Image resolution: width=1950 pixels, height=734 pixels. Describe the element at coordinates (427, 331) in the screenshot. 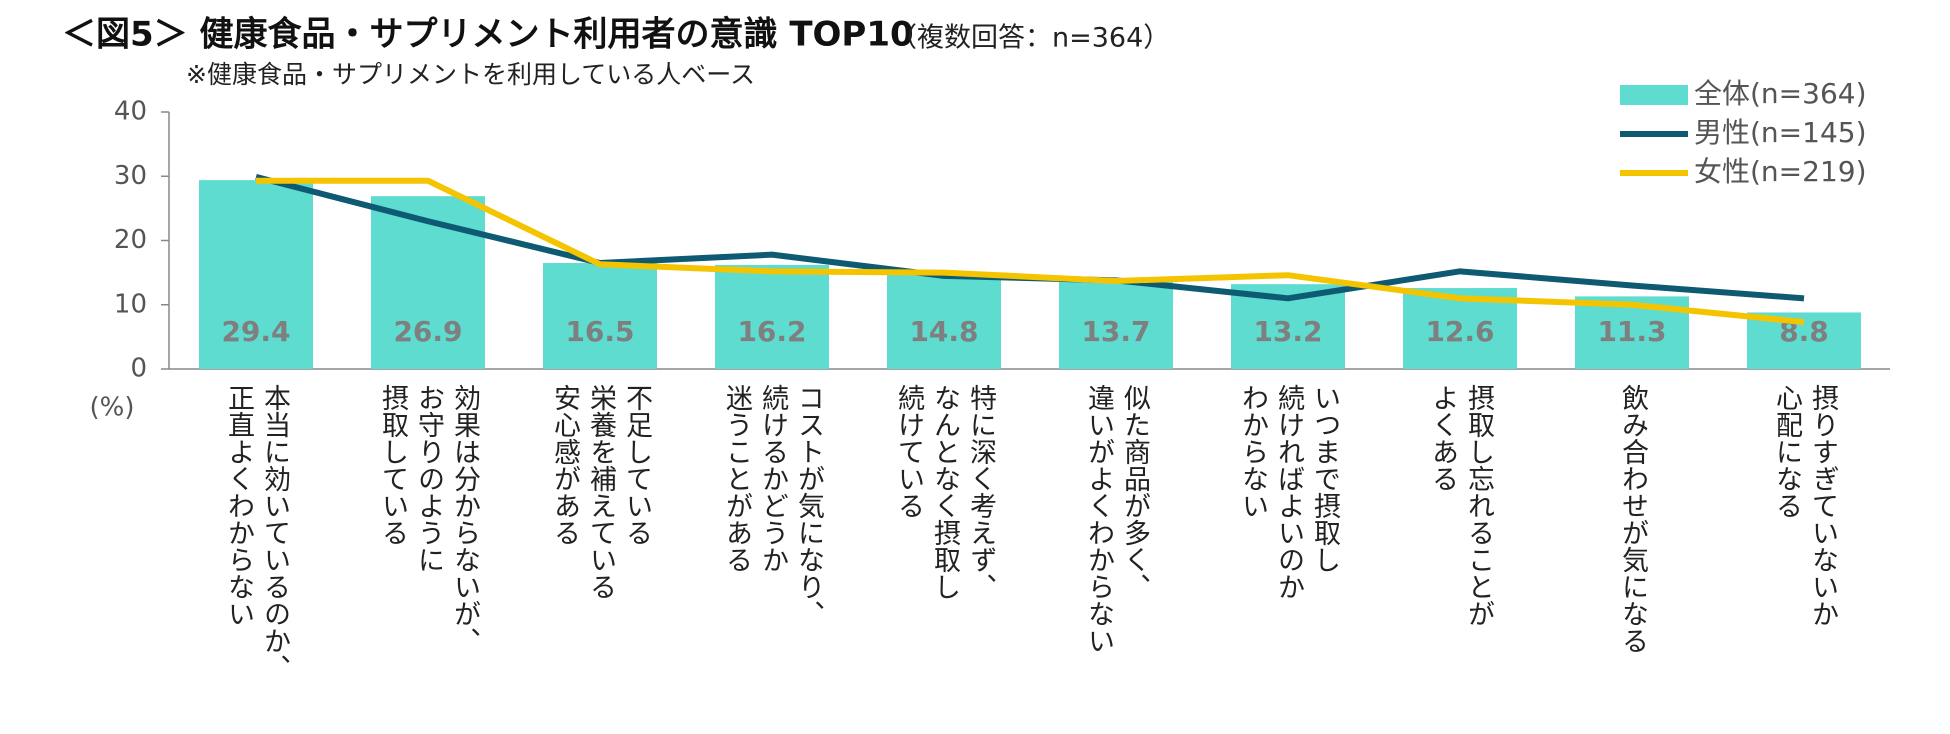

I see `bar-value-label: 26.9` at that location.